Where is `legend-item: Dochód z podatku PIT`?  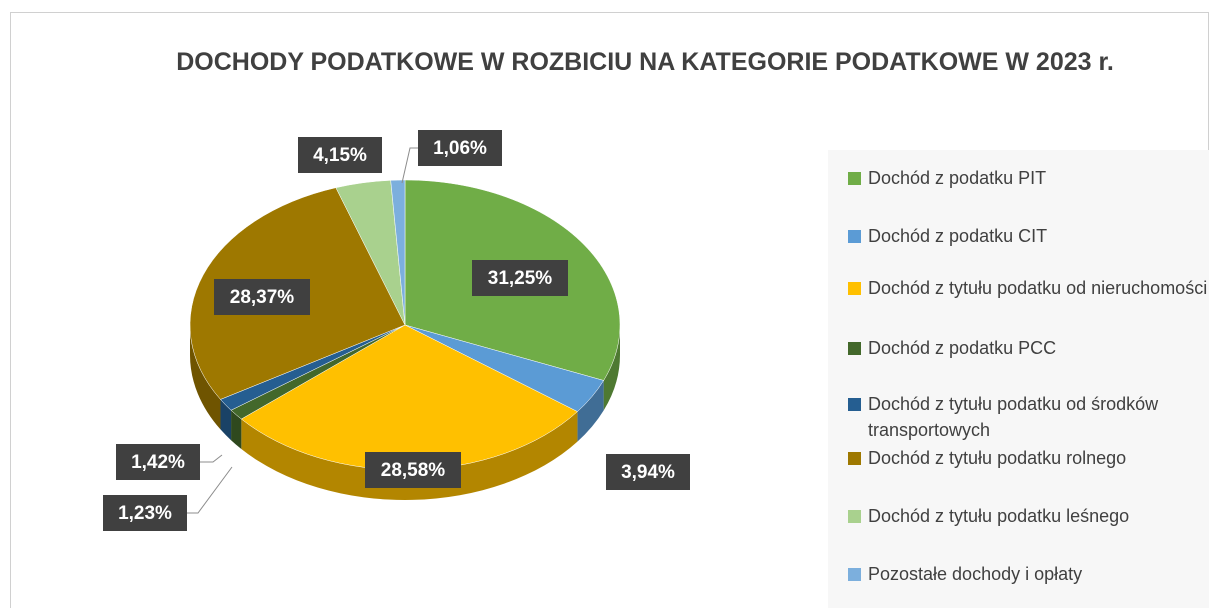 legend-item: Dochód z podatku PIT is located at coordinates (1028, 178).